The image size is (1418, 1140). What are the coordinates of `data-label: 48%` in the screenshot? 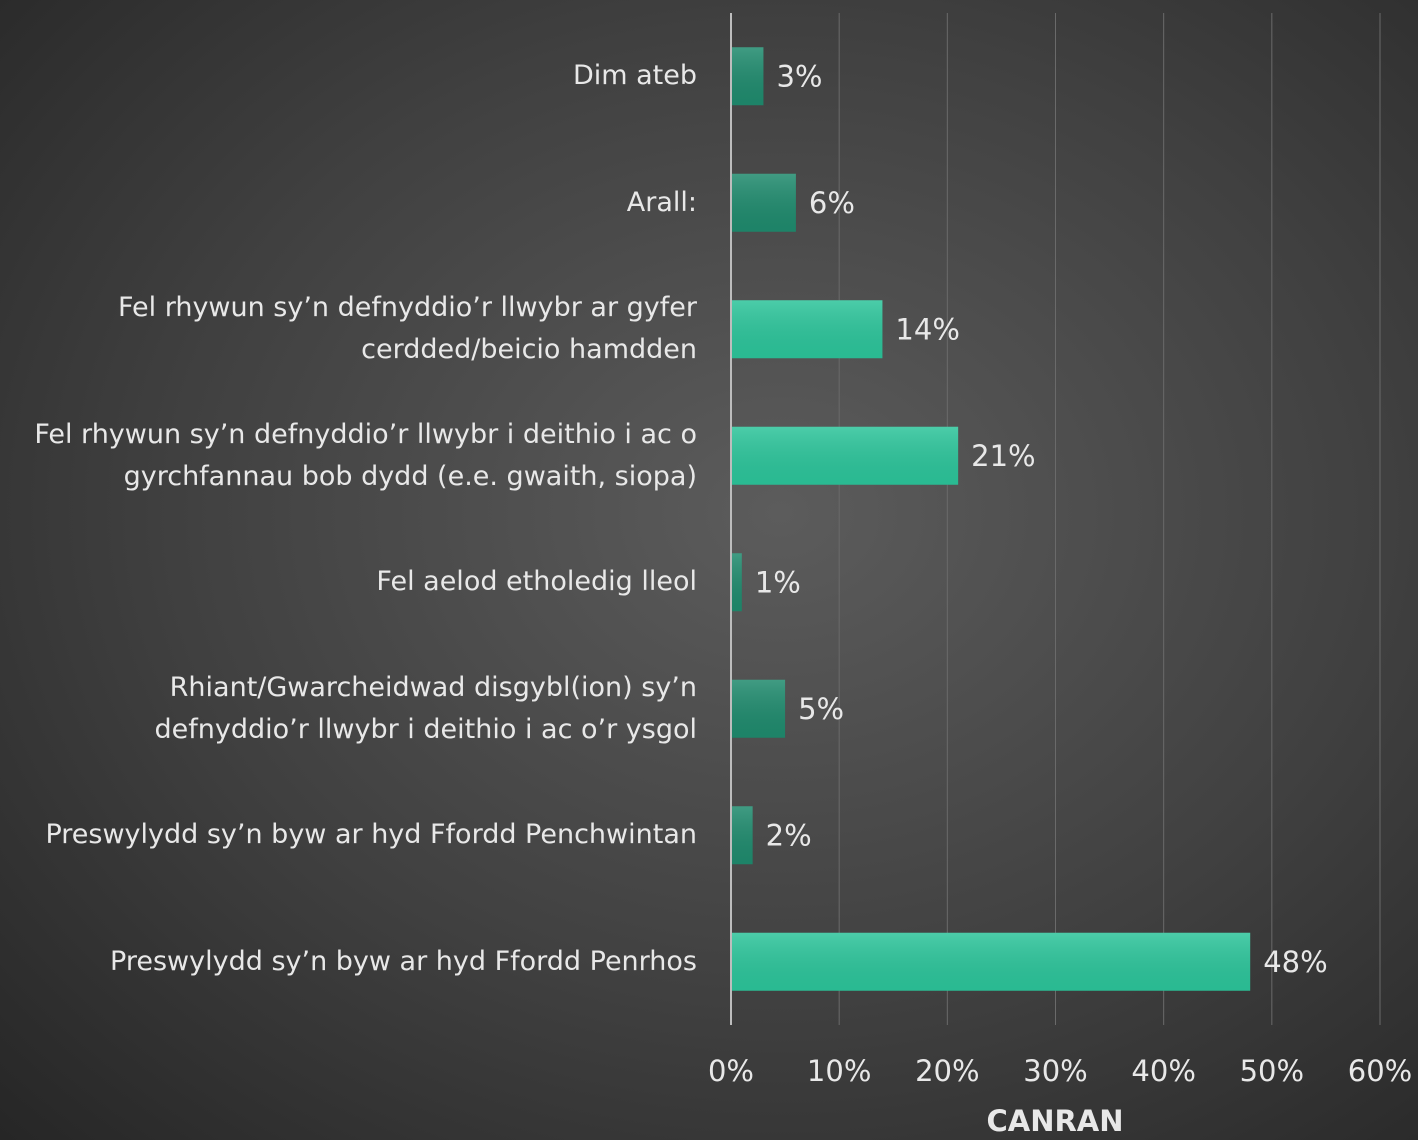 It's located at (1295, 962).